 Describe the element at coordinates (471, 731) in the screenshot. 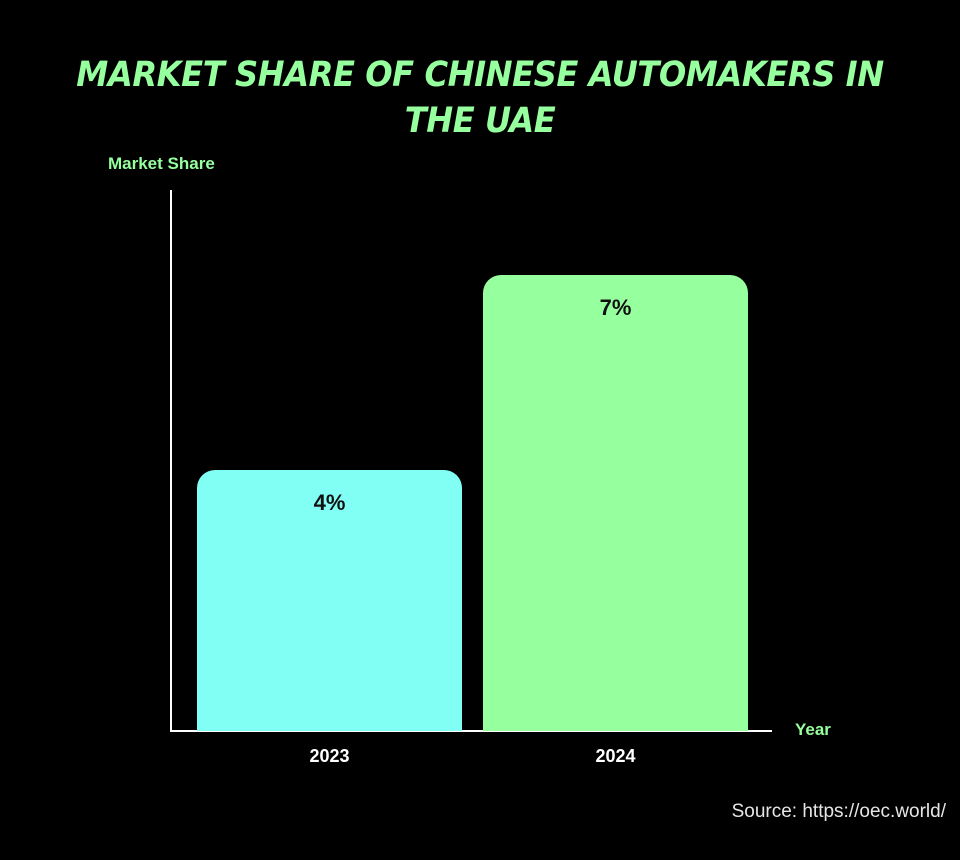

I see `x-axis-line` at that location.